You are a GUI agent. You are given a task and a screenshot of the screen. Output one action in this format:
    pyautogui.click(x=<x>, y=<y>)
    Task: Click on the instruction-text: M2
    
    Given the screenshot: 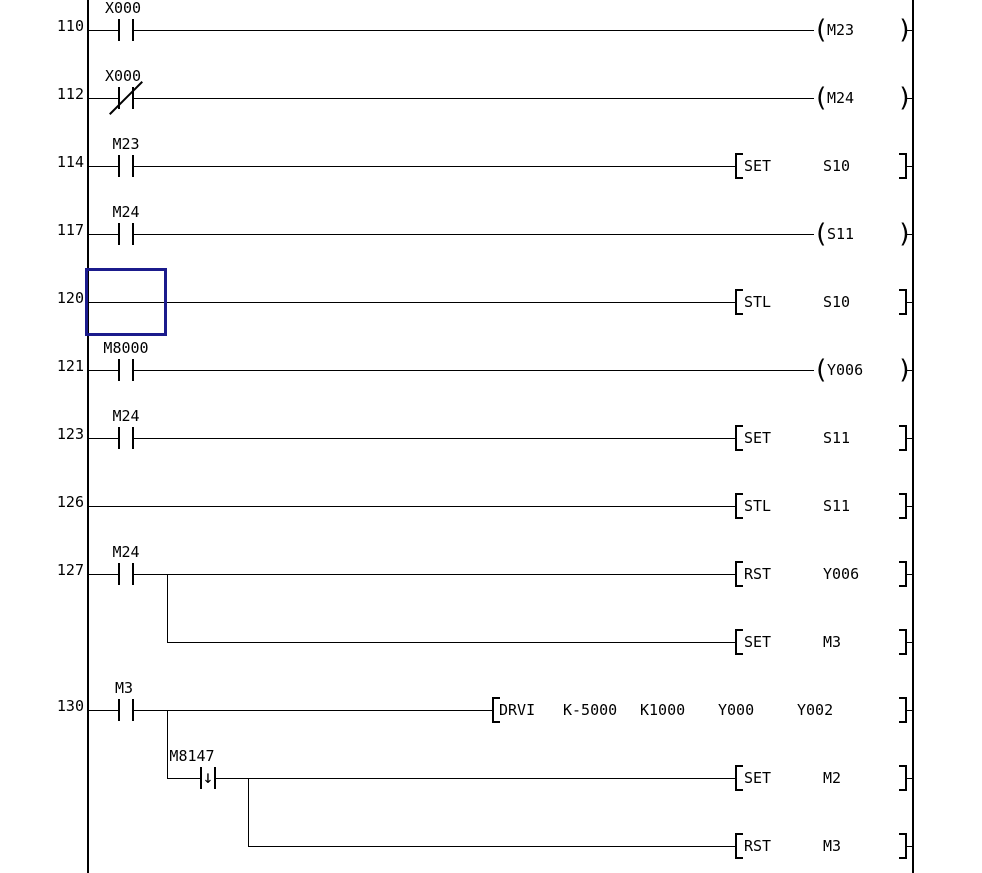 What is the action you would take?
    pyautogui.click(x=832, y=778)
    